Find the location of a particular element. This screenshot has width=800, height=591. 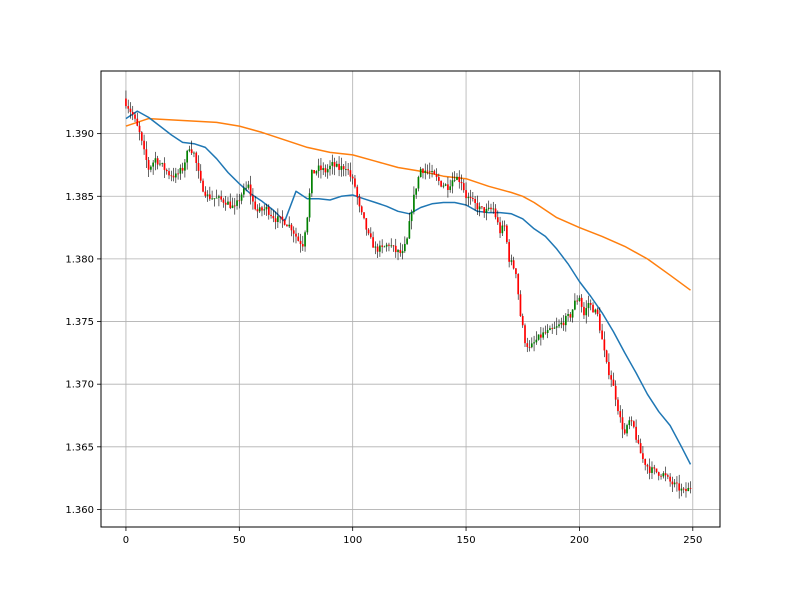

x-tick-label: 0 is located at coordinates (126, 540).